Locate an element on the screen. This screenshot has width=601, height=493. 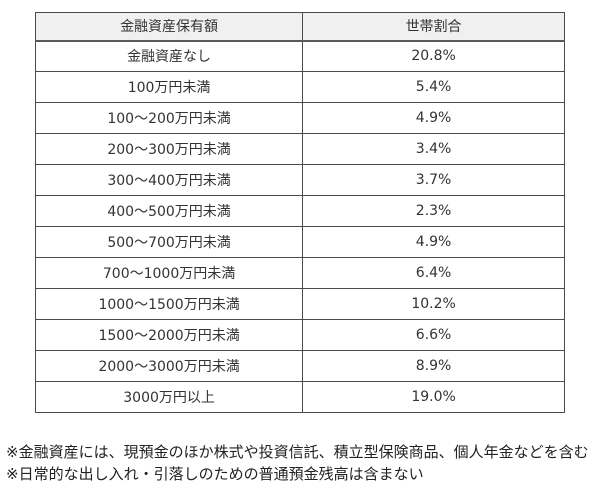
table-row: 2000〜3000万円未満 8.9% is located at coordinates (299, 366).